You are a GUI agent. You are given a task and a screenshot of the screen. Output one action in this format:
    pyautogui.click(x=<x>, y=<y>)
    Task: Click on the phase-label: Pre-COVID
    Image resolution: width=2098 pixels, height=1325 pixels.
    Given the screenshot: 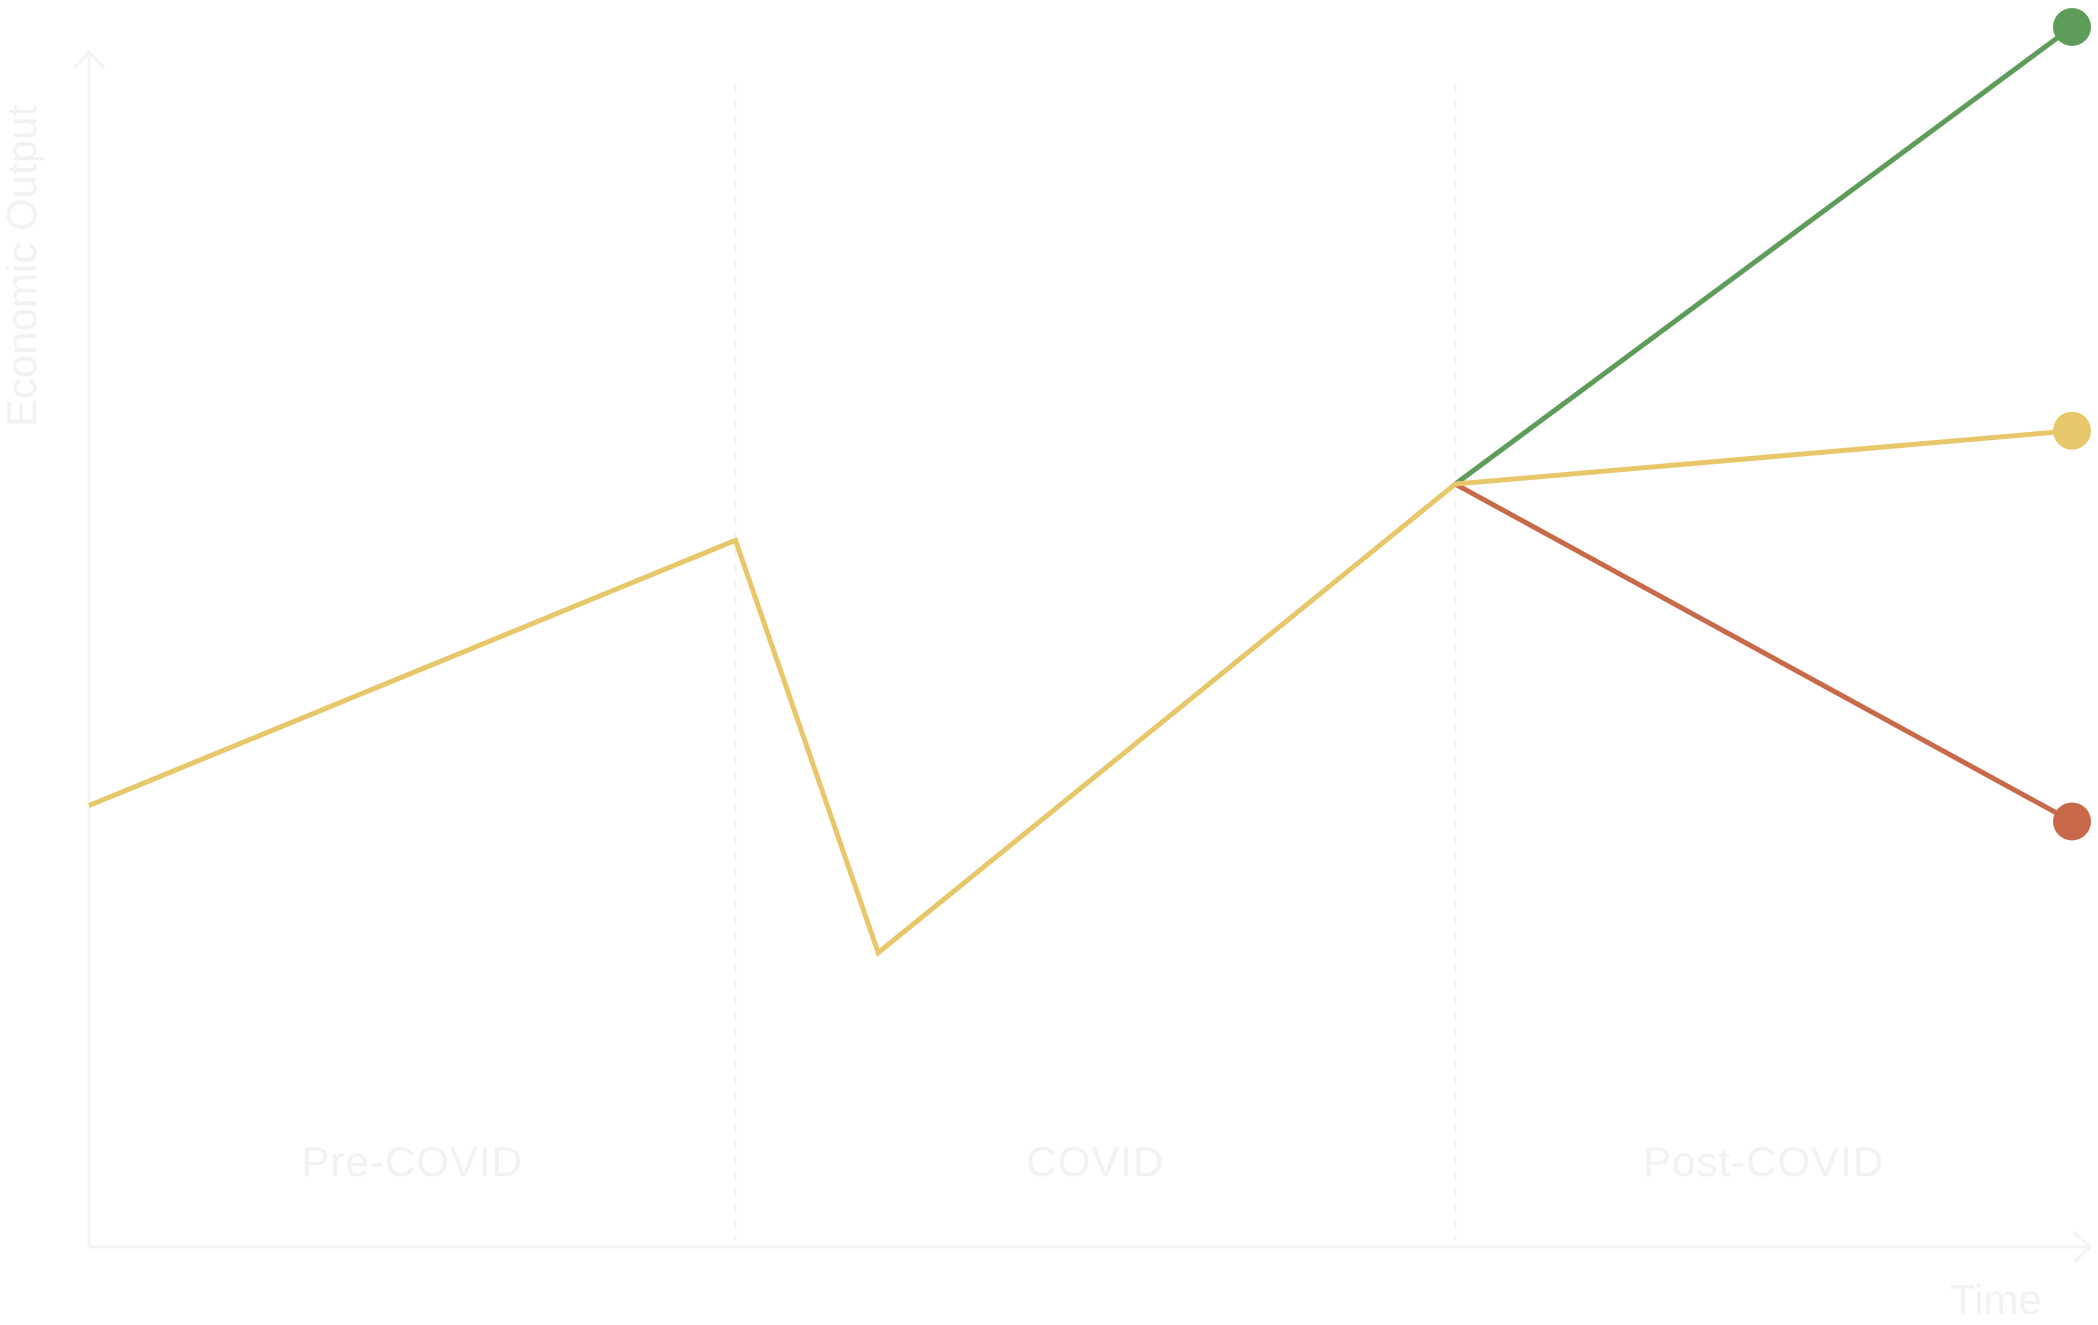 What is the action you would take?
    pyautogui.click(x=412, y=1161)
    